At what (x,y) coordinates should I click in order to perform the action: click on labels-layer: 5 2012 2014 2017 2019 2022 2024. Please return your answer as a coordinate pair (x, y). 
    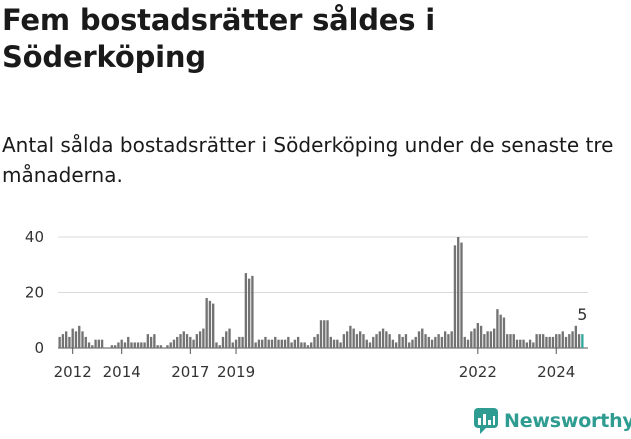
    Looking at the image, I should click on (321, 343).